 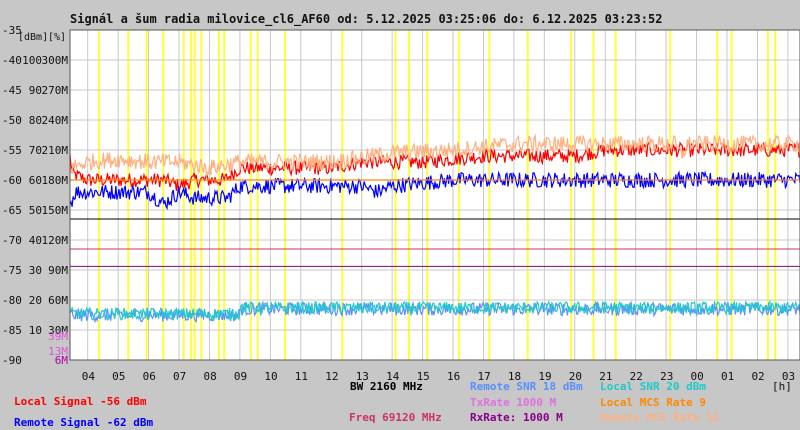 What do you see at coordinates (395, 417) in the screenshot?
I see `legend-freq: Freq 69120 MHz` at bounding box center [395, 417].